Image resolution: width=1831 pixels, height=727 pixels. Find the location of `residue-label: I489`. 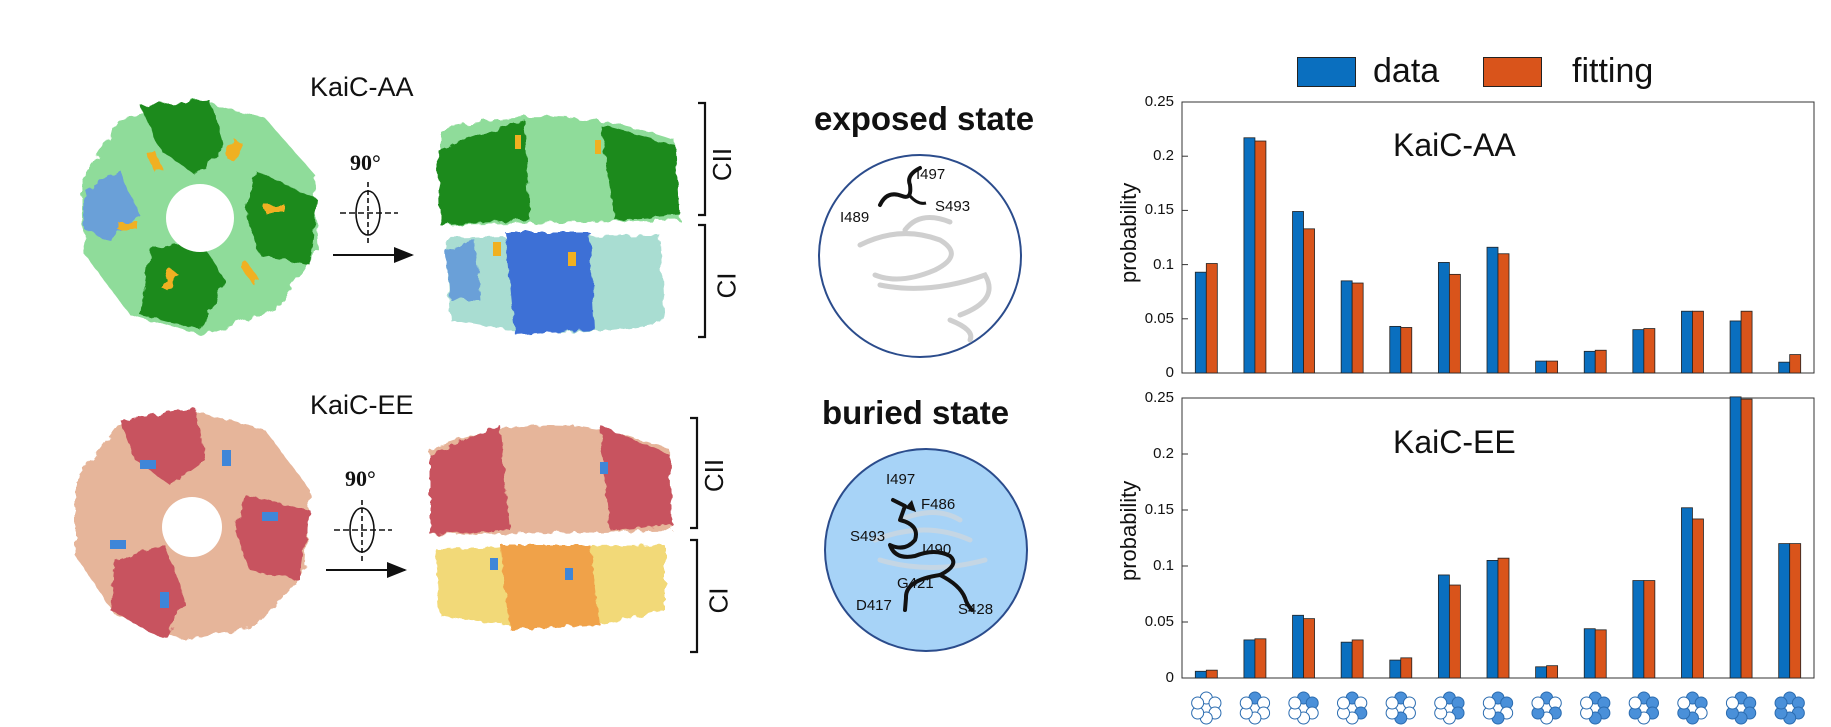

residue-label: I489 is located at coordinates (855, 217).